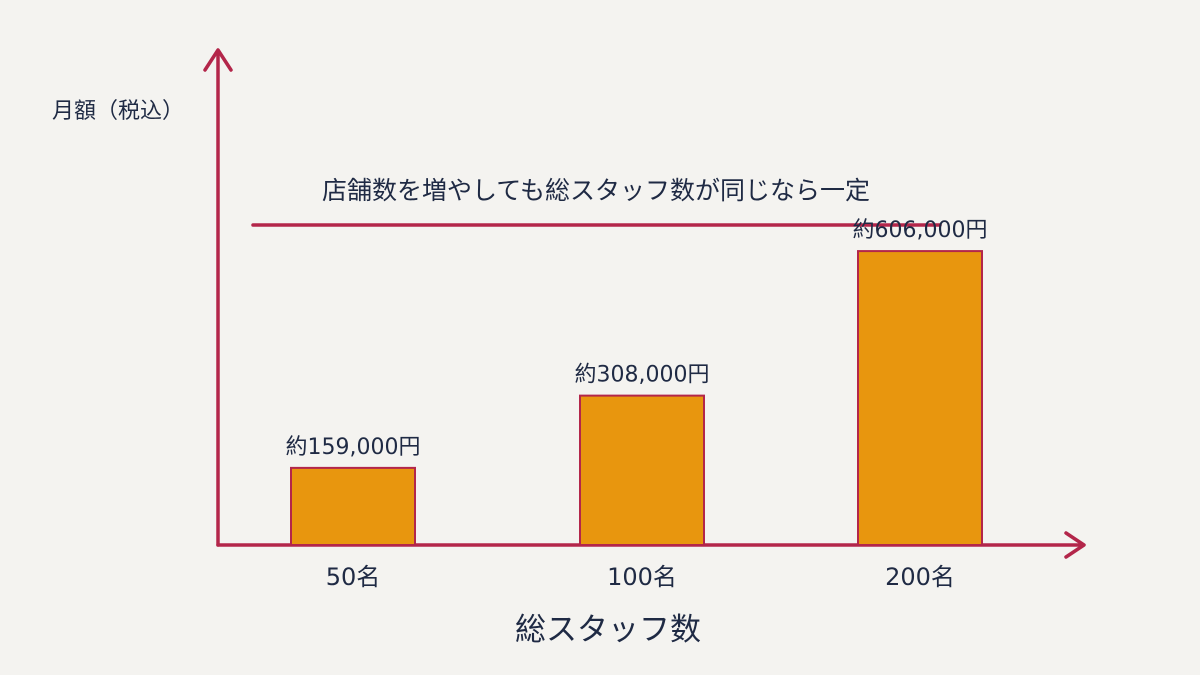  What do you see at coordinates (353, 577) in the screenshot?
I see `category-label-1: 50名` at bounding box center [353, 577].